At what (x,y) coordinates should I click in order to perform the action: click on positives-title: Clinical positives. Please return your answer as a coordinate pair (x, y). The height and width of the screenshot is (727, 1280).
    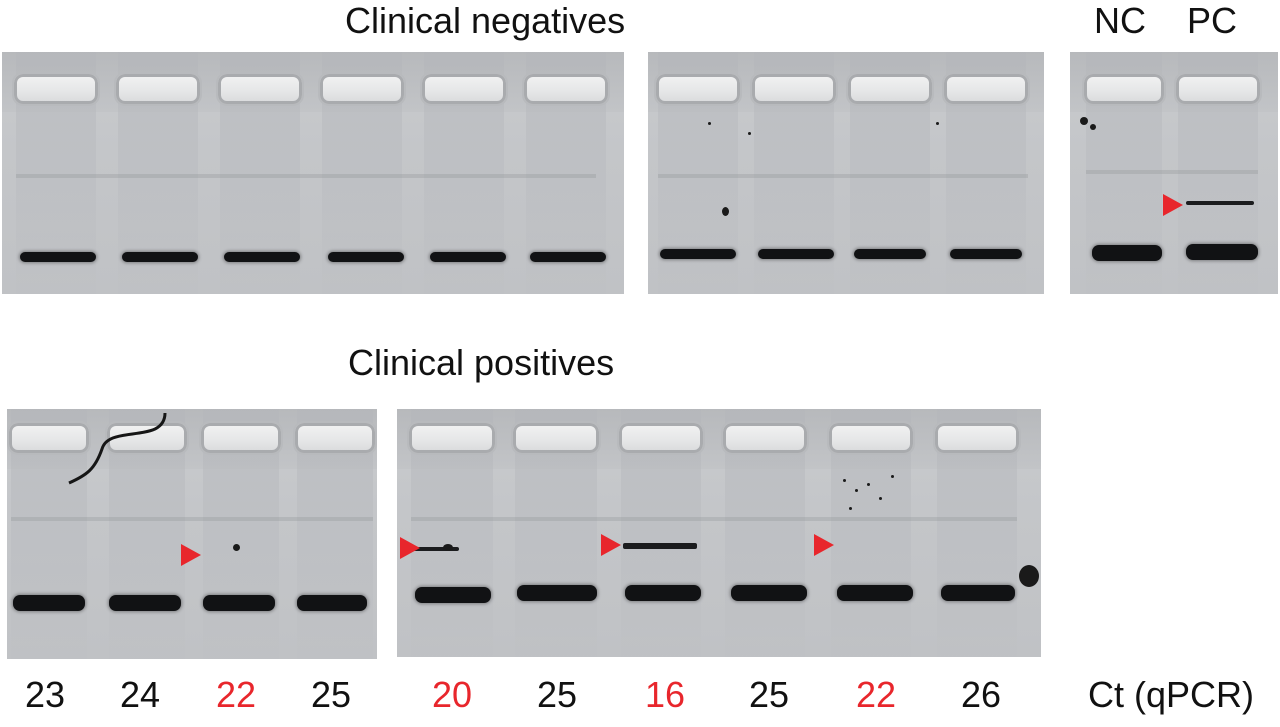
    Looking at the image, I should click on (481, 362).